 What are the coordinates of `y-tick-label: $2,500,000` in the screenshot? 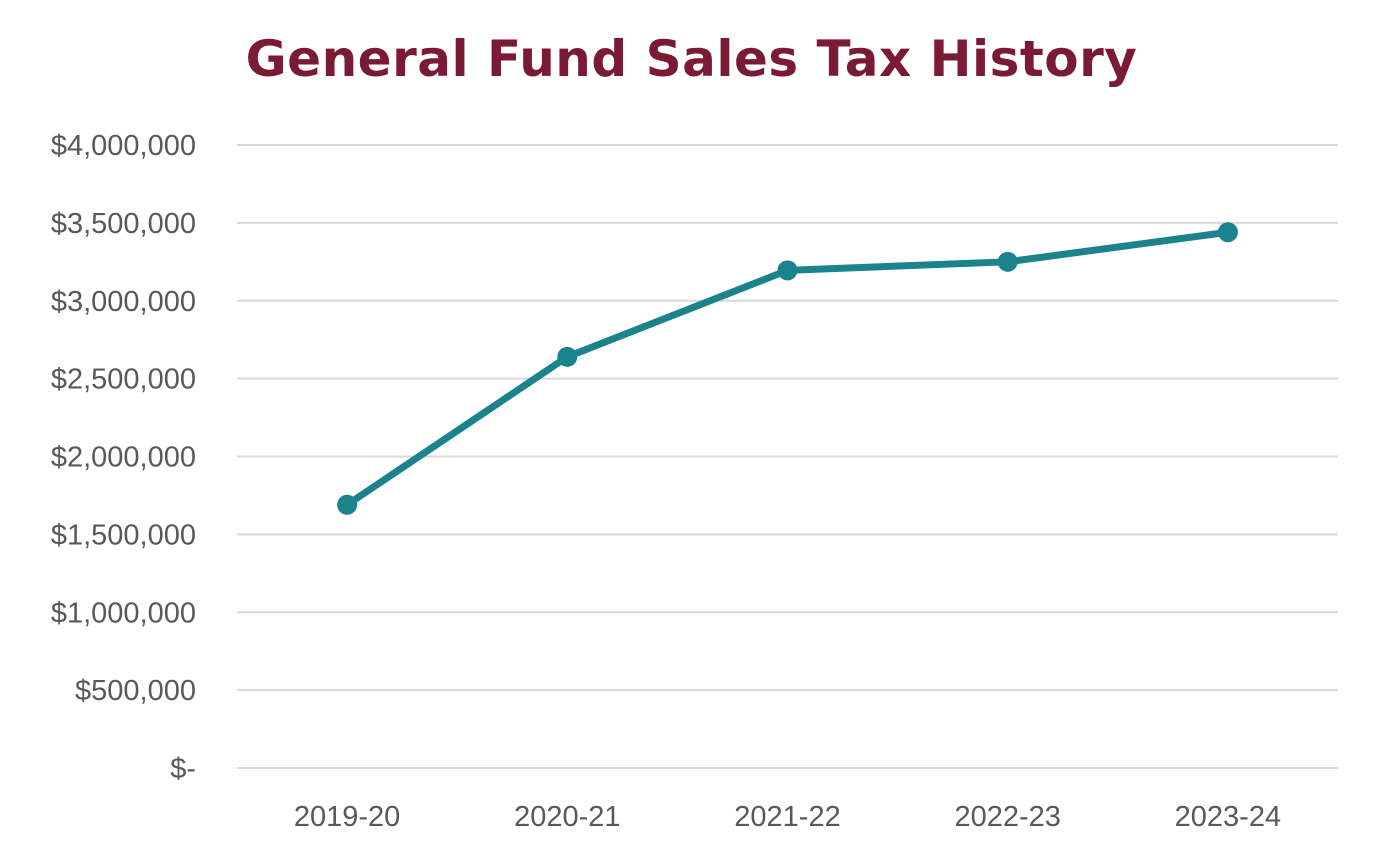 It's located at (123, 380).